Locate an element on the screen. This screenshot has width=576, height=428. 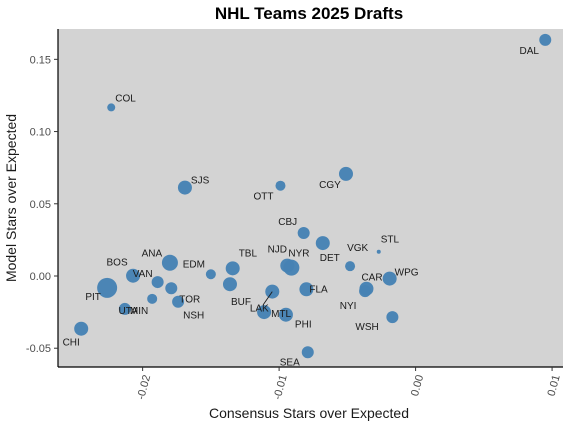
point-label-nyi: NYI is located at coordinates (348, 306).